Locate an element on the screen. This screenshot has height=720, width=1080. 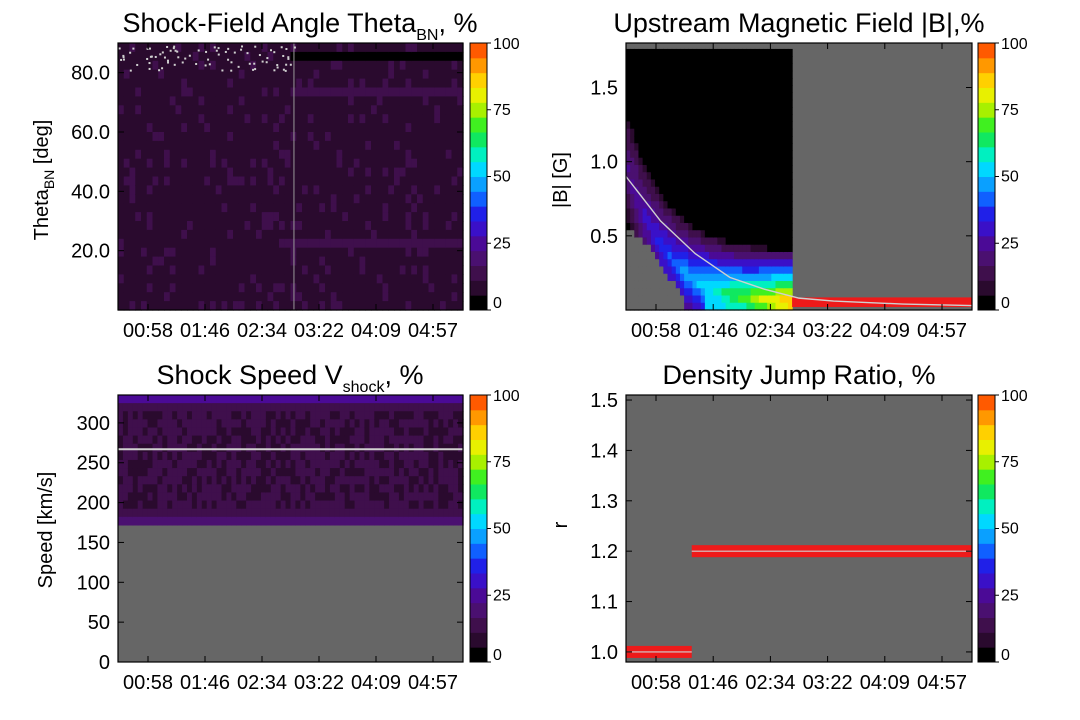
speed-ytick-label: 150 is located at coordinates (93, 543).